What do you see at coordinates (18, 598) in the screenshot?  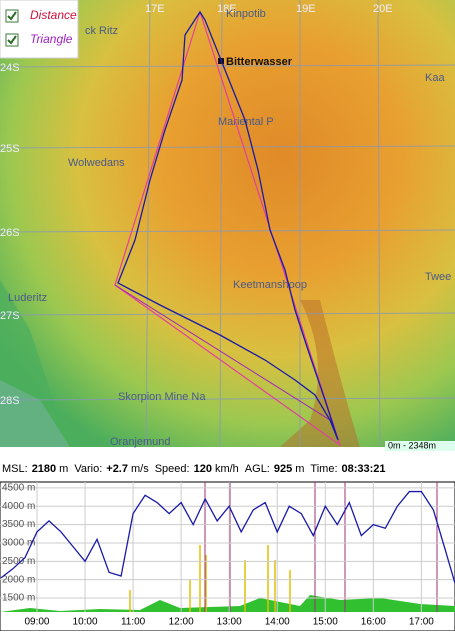 I see `y-tick-label: 1500 m` at bounding box center [18, 598].